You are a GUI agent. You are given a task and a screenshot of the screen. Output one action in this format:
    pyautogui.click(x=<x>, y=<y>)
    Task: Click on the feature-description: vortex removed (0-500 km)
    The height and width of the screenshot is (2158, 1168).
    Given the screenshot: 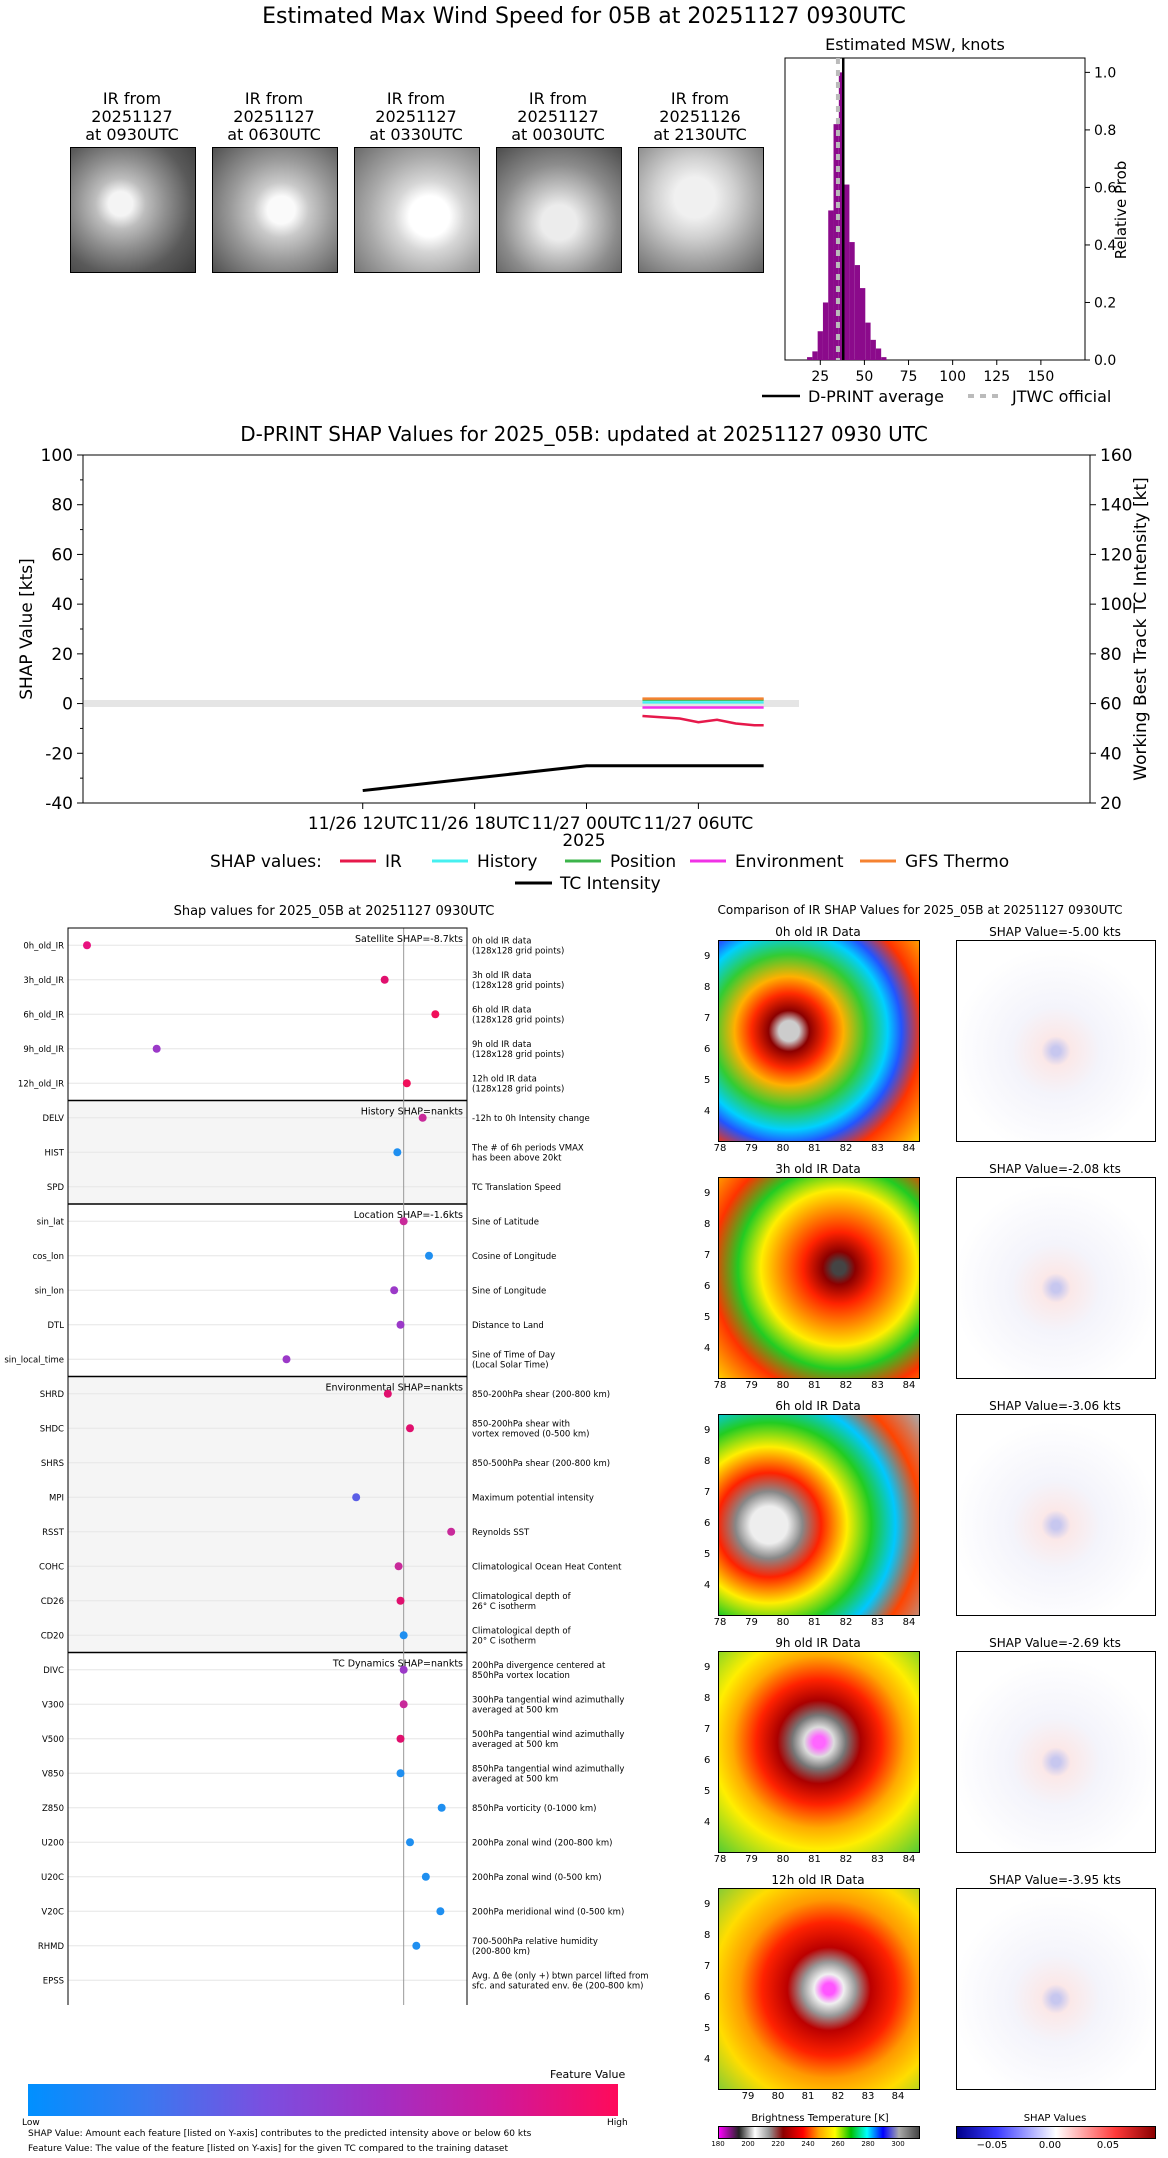 What is the action you would take?
    pyautogui.click(x=530, y=1434)
    